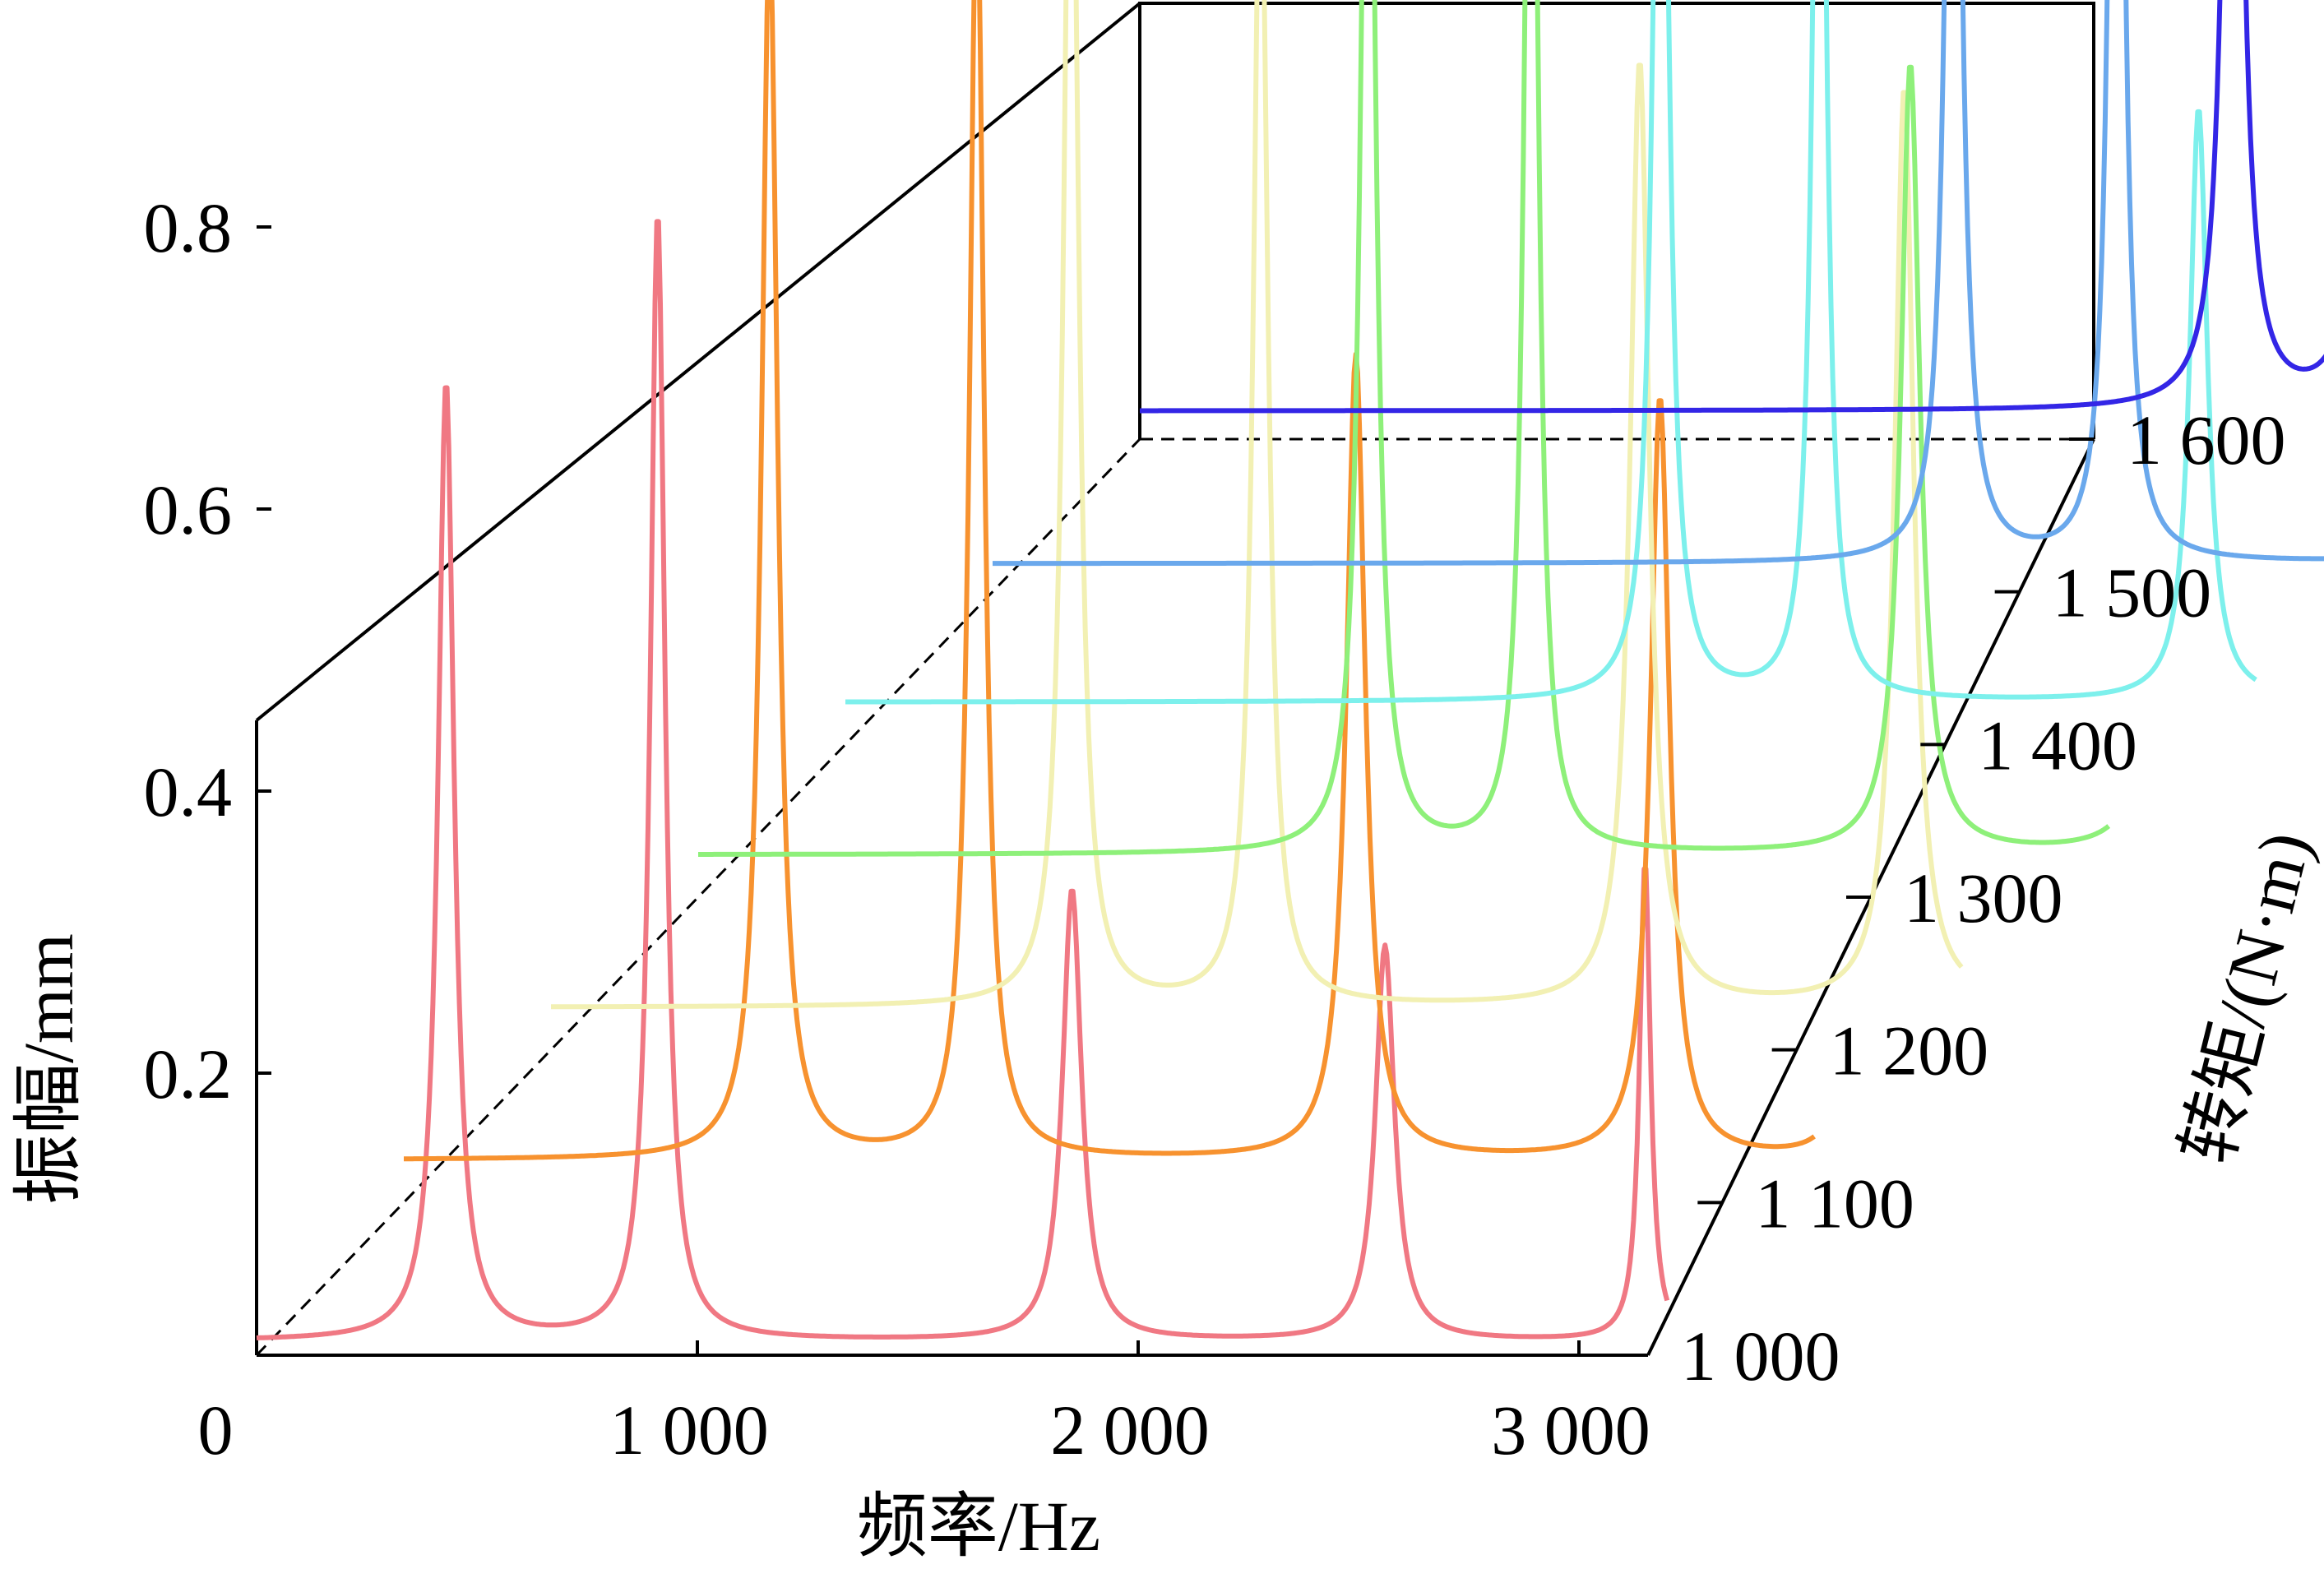 This screenshot has width=2324, height=1569. I want to click on y-axis-label: 振幅/mm, so click(48, 1069).